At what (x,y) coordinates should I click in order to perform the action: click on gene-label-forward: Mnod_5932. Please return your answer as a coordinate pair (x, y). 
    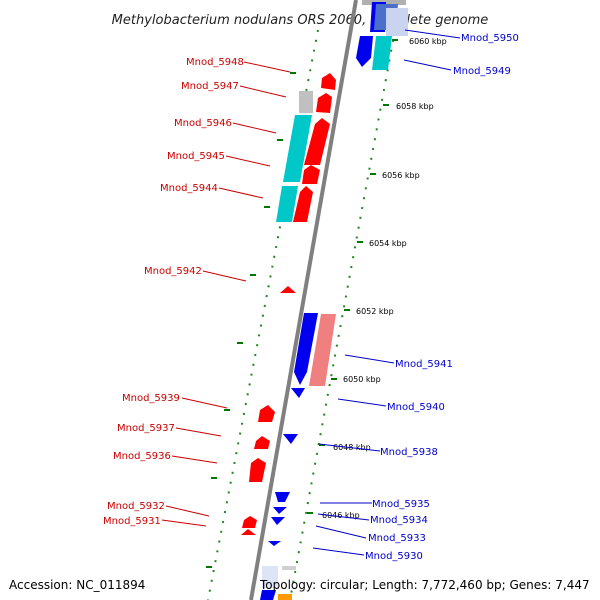
    Looking at the image, I should click on (136, 506).